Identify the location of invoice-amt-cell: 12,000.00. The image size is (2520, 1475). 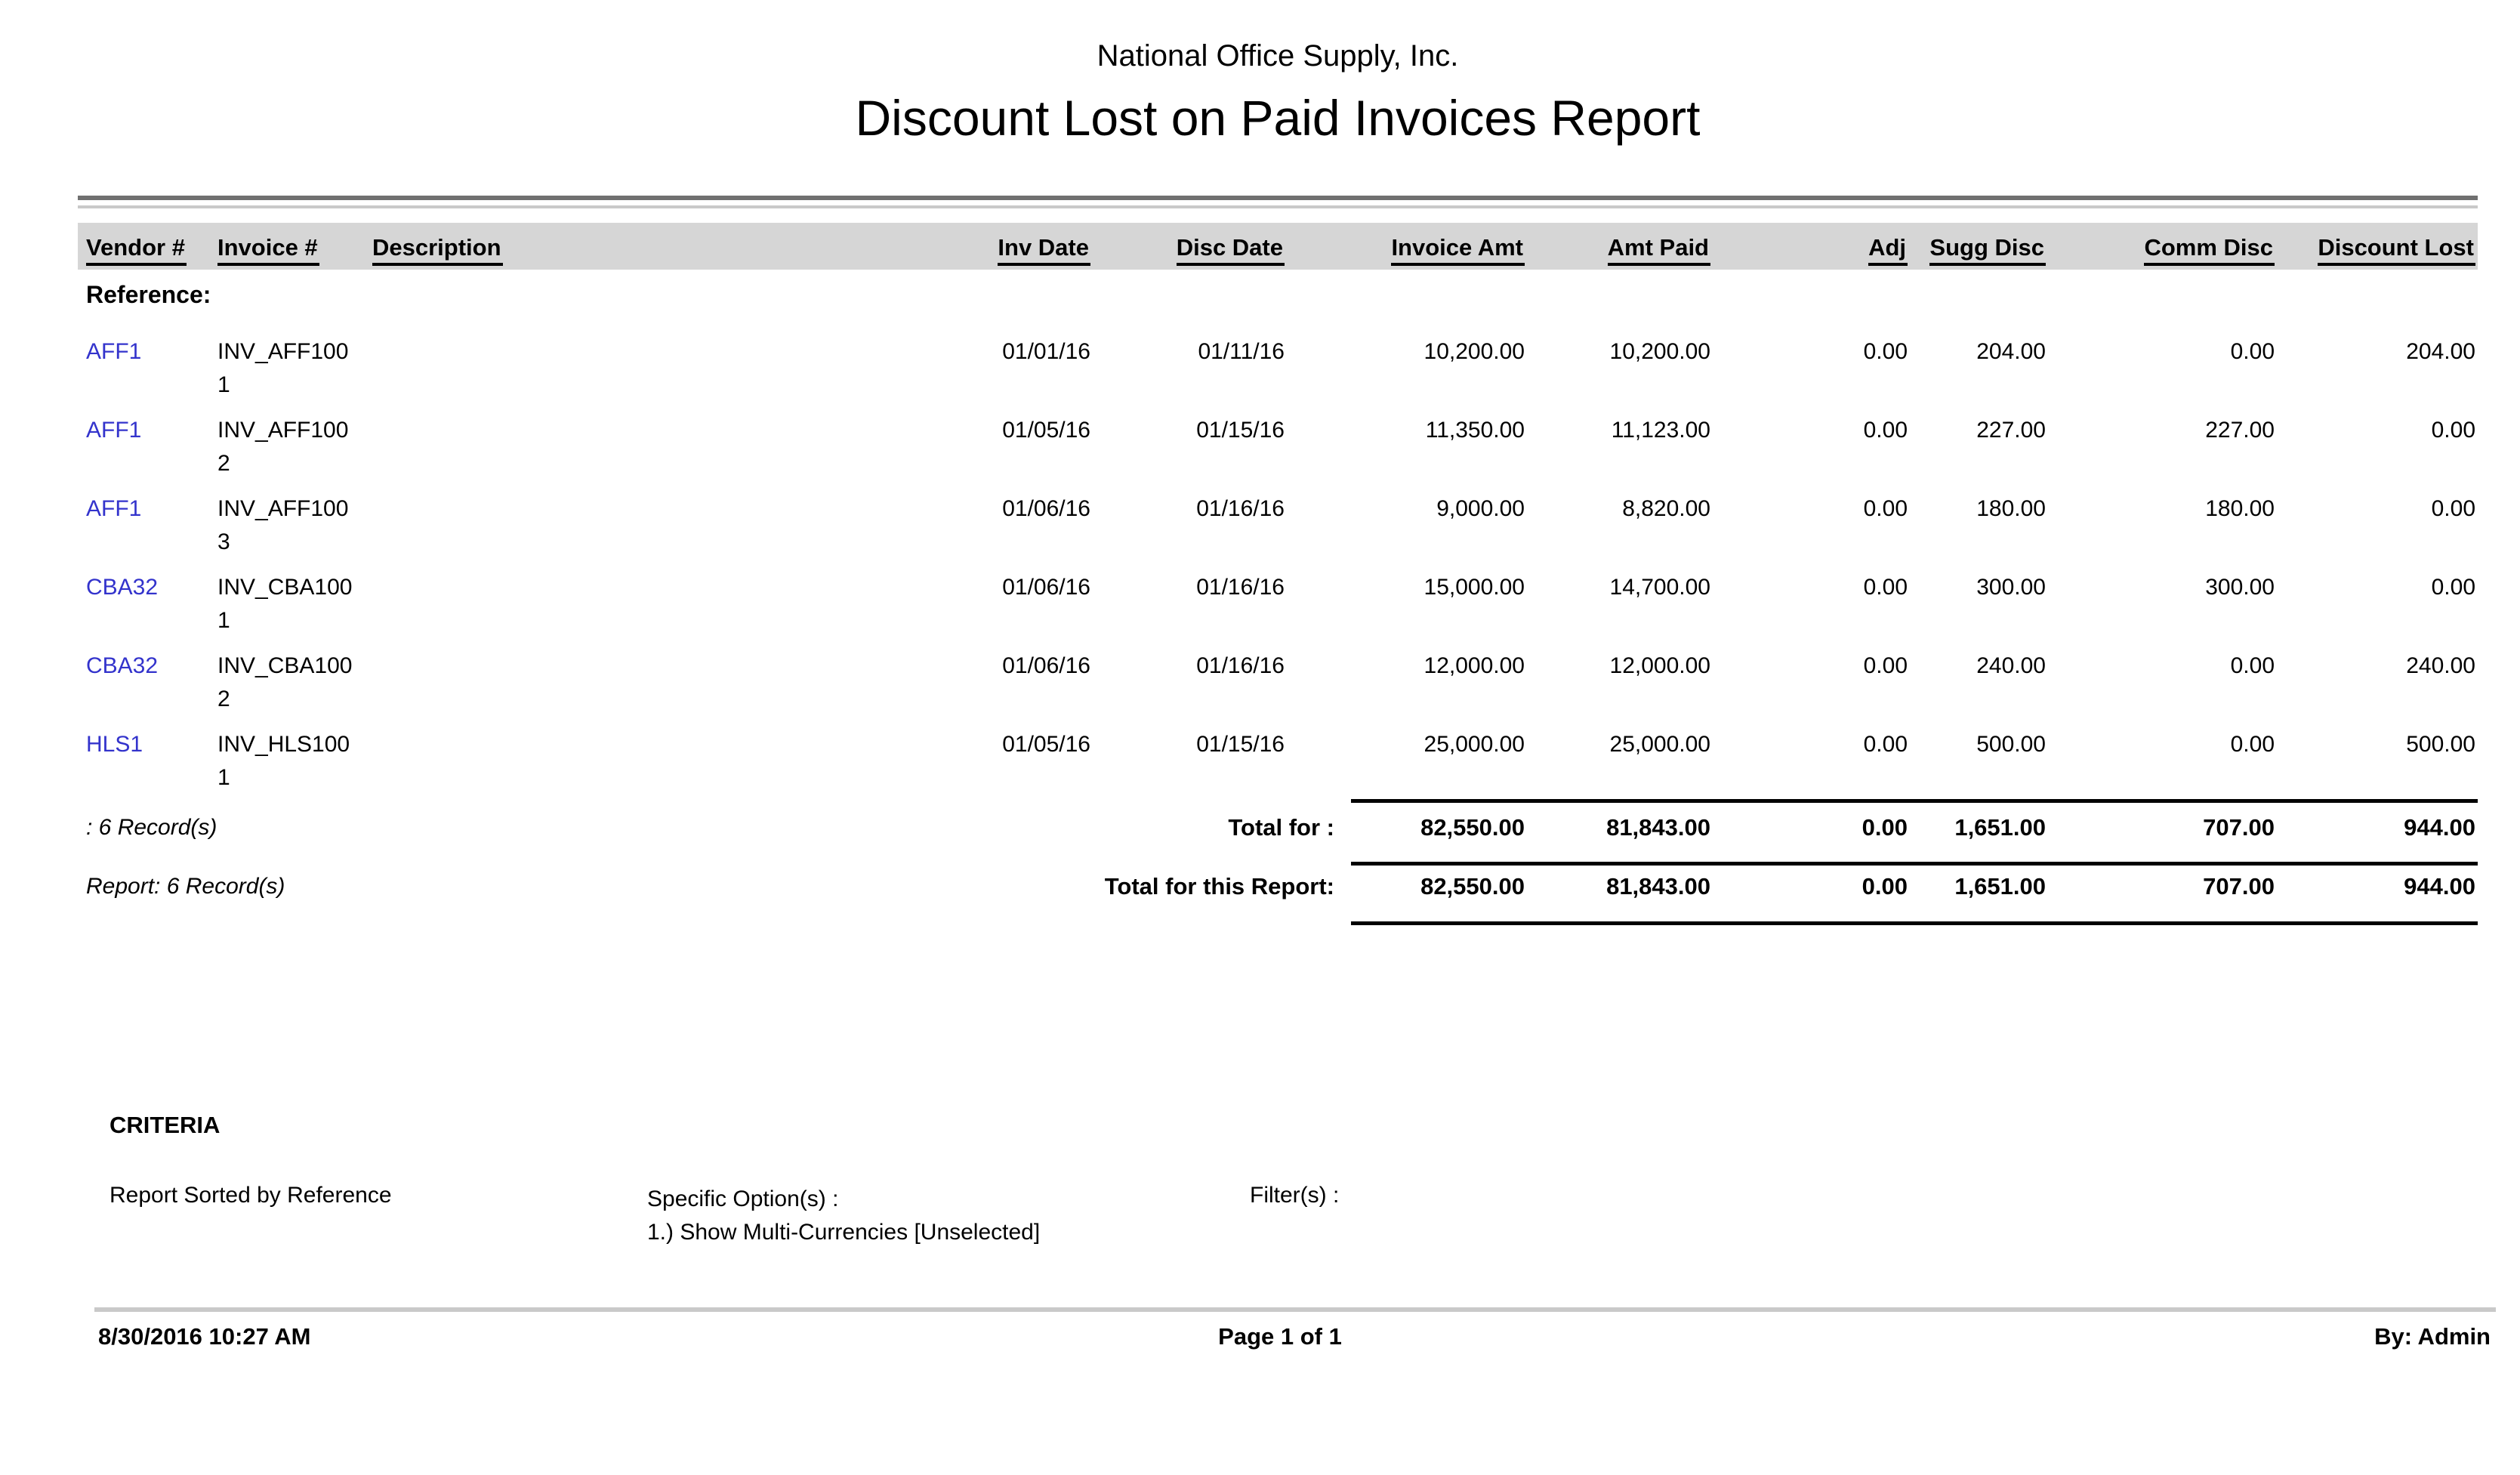
(1474, 665).